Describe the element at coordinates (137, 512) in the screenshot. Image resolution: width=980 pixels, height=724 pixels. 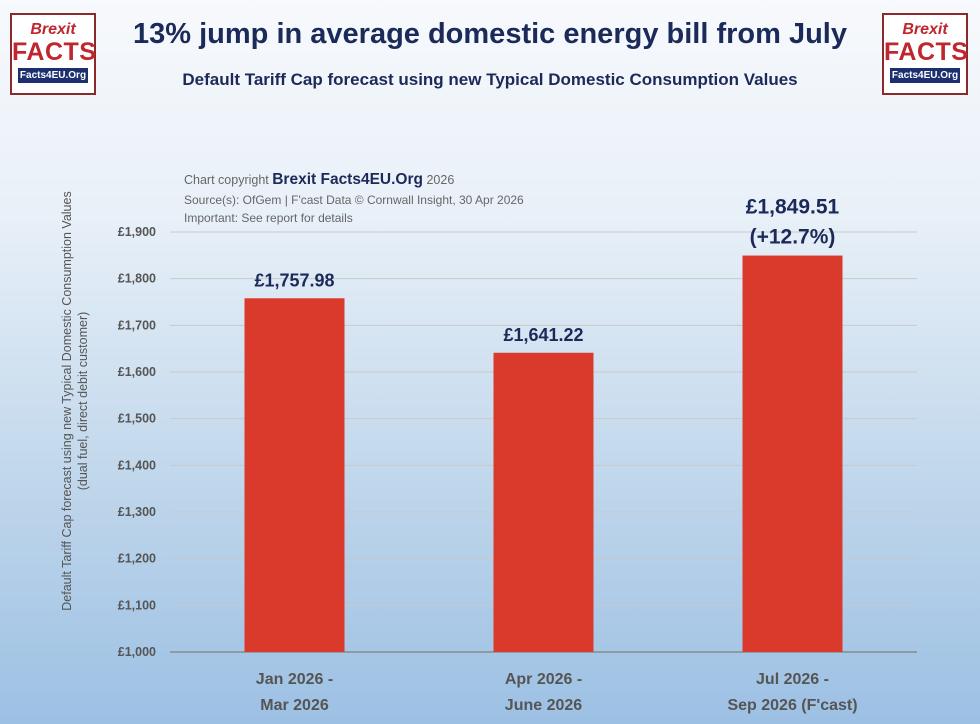
I see `y-tick-label: £1,300` at that location.